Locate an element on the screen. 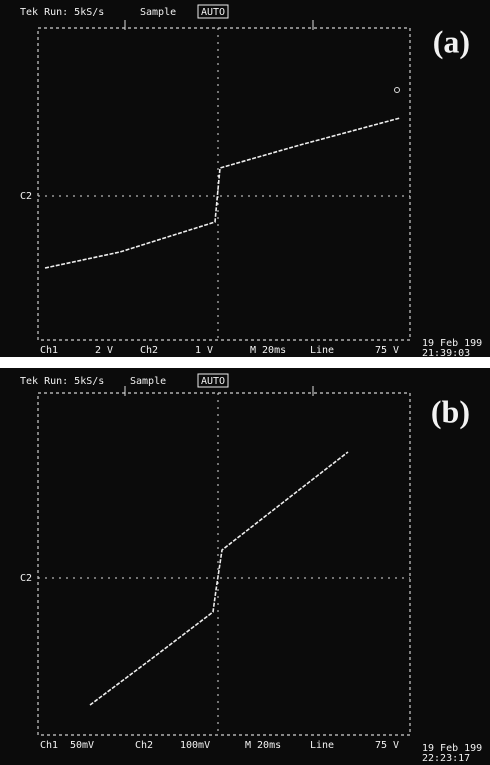  marker is located at coordinates (397, 90).